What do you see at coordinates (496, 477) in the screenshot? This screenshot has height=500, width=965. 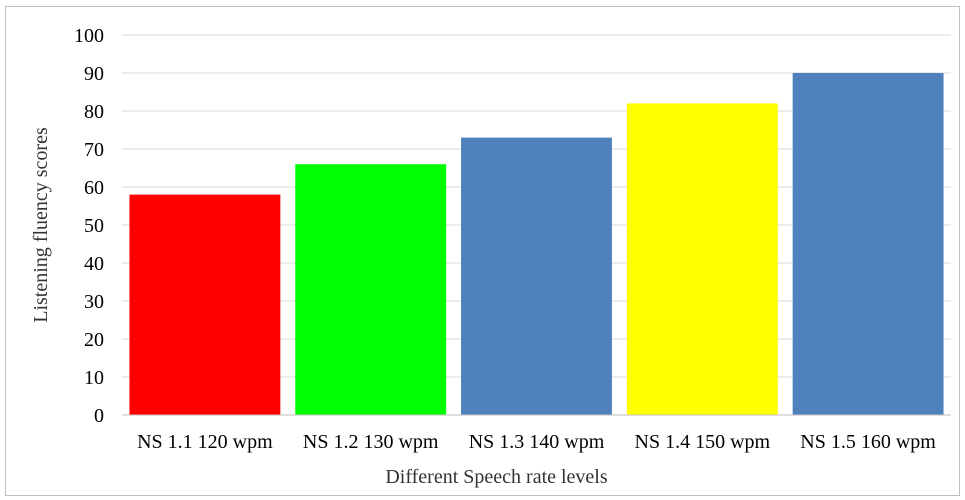 I see `x-axis-title: Different Speech rate levels` at bounding box center [496, 477].